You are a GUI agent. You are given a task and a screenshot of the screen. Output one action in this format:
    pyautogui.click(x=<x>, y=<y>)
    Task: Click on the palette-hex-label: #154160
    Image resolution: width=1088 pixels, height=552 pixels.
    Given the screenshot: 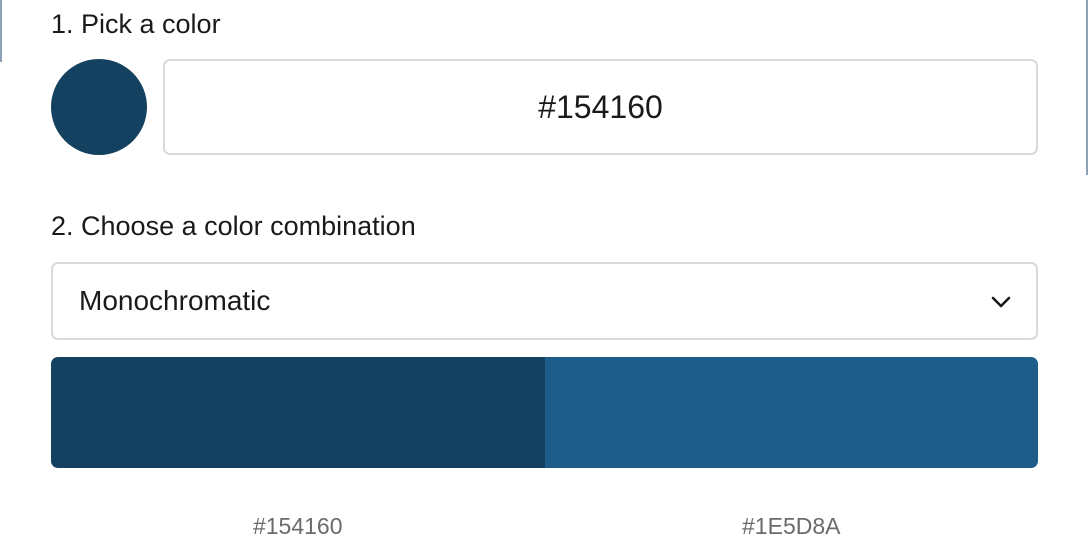 What is the action you would take?
    pyautogui.click(x=297, y=526)
    